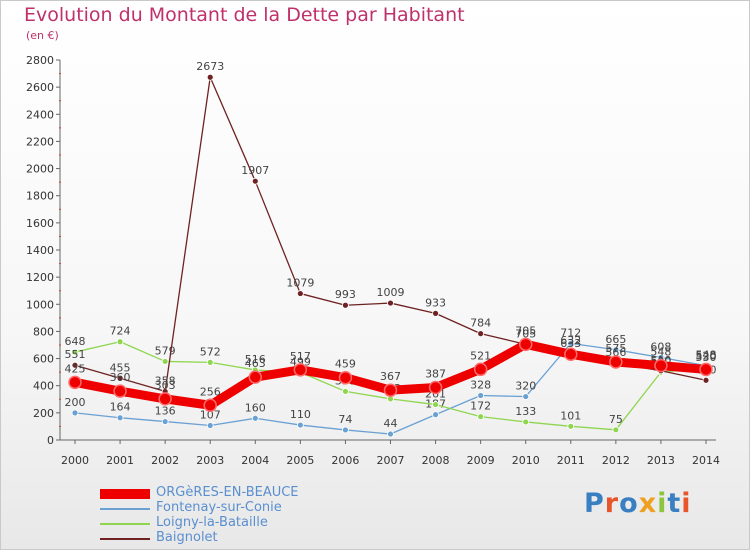  I want to click on x-tick-label: 2005, so click(300, 460).